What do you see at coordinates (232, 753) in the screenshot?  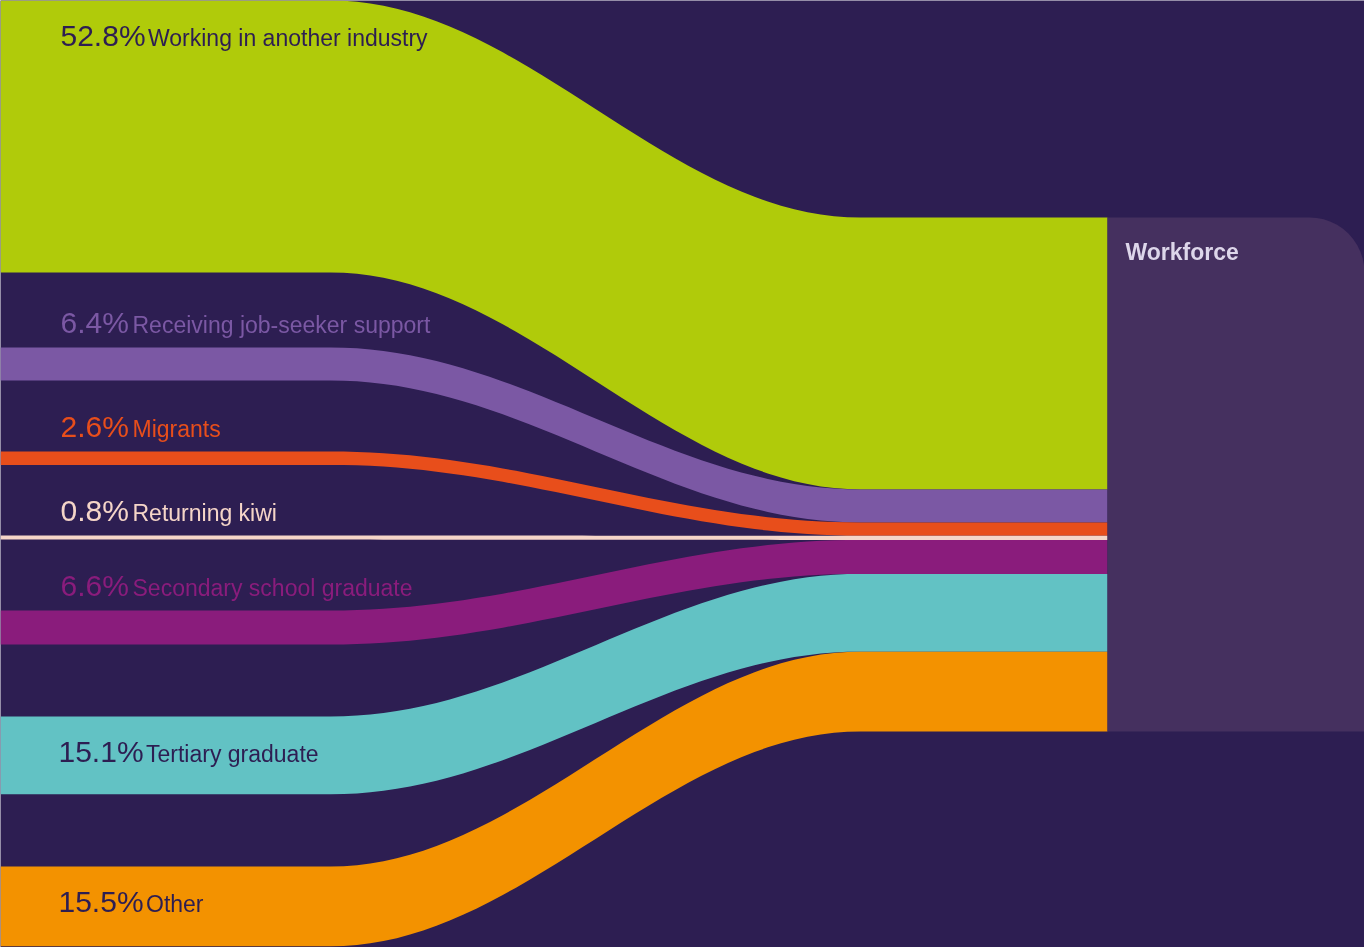 I see `category-label: Tertiary graduate` at bounding box center [232, 753].